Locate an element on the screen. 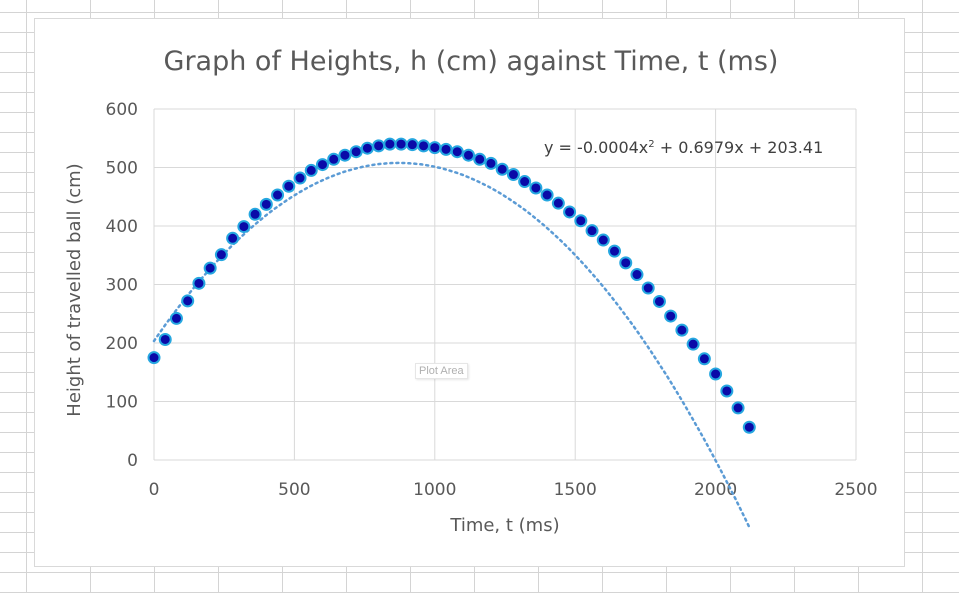 The width and height of the screenshot is (959, 593). trendline-equation: y = -0.0004x2 + 0.6979x + 203.41 is located at coordinates (683, 147).